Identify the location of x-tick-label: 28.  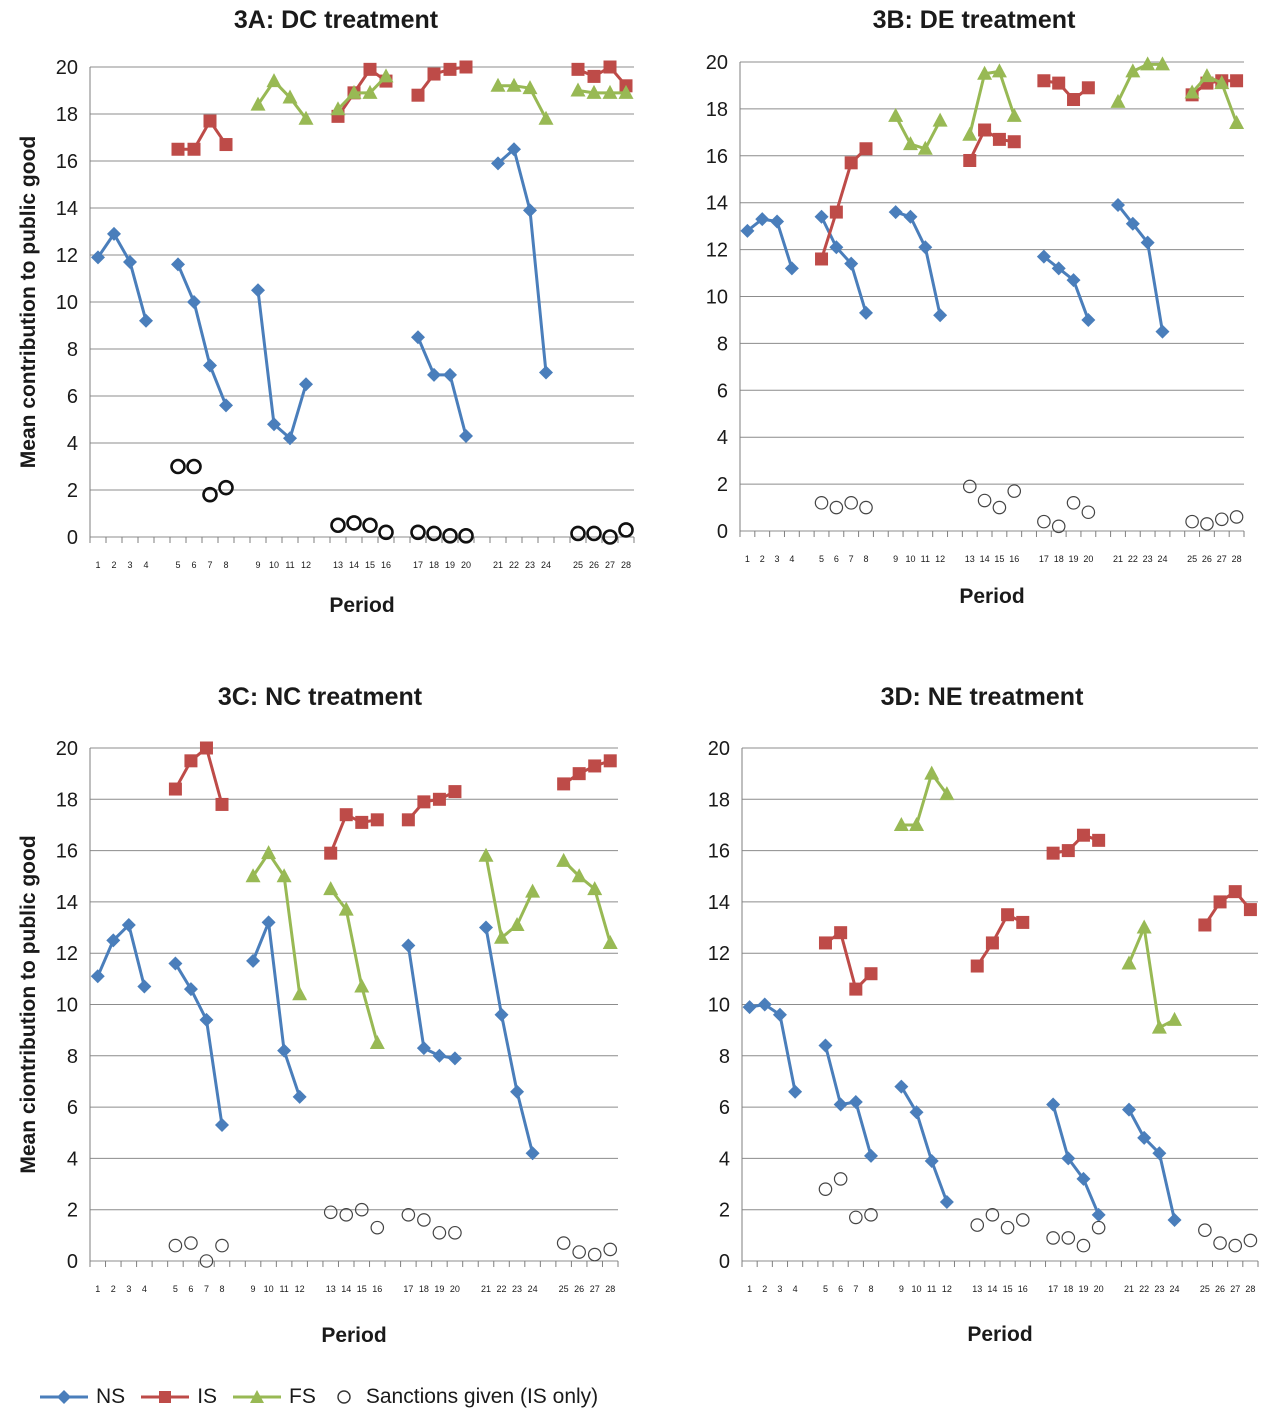
(626, 565).